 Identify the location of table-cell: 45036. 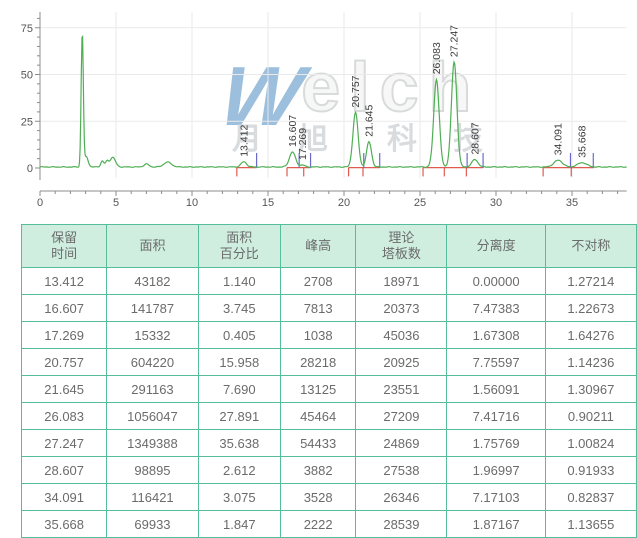
(401, 335).